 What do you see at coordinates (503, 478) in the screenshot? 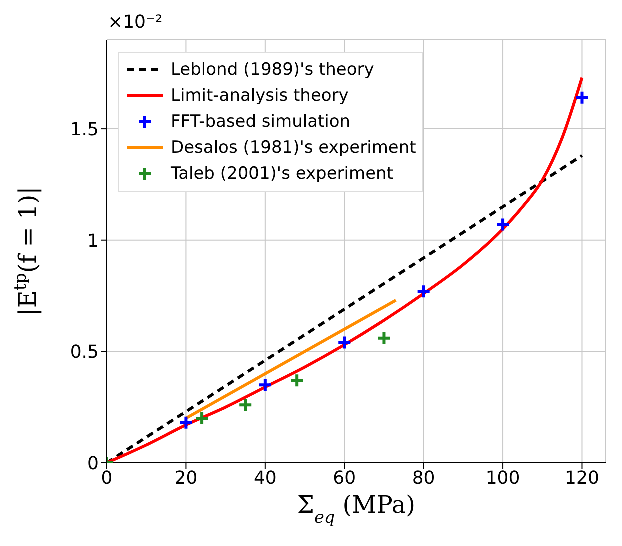
I see `x-tick-label: 100` at bounding box center [503, 478].